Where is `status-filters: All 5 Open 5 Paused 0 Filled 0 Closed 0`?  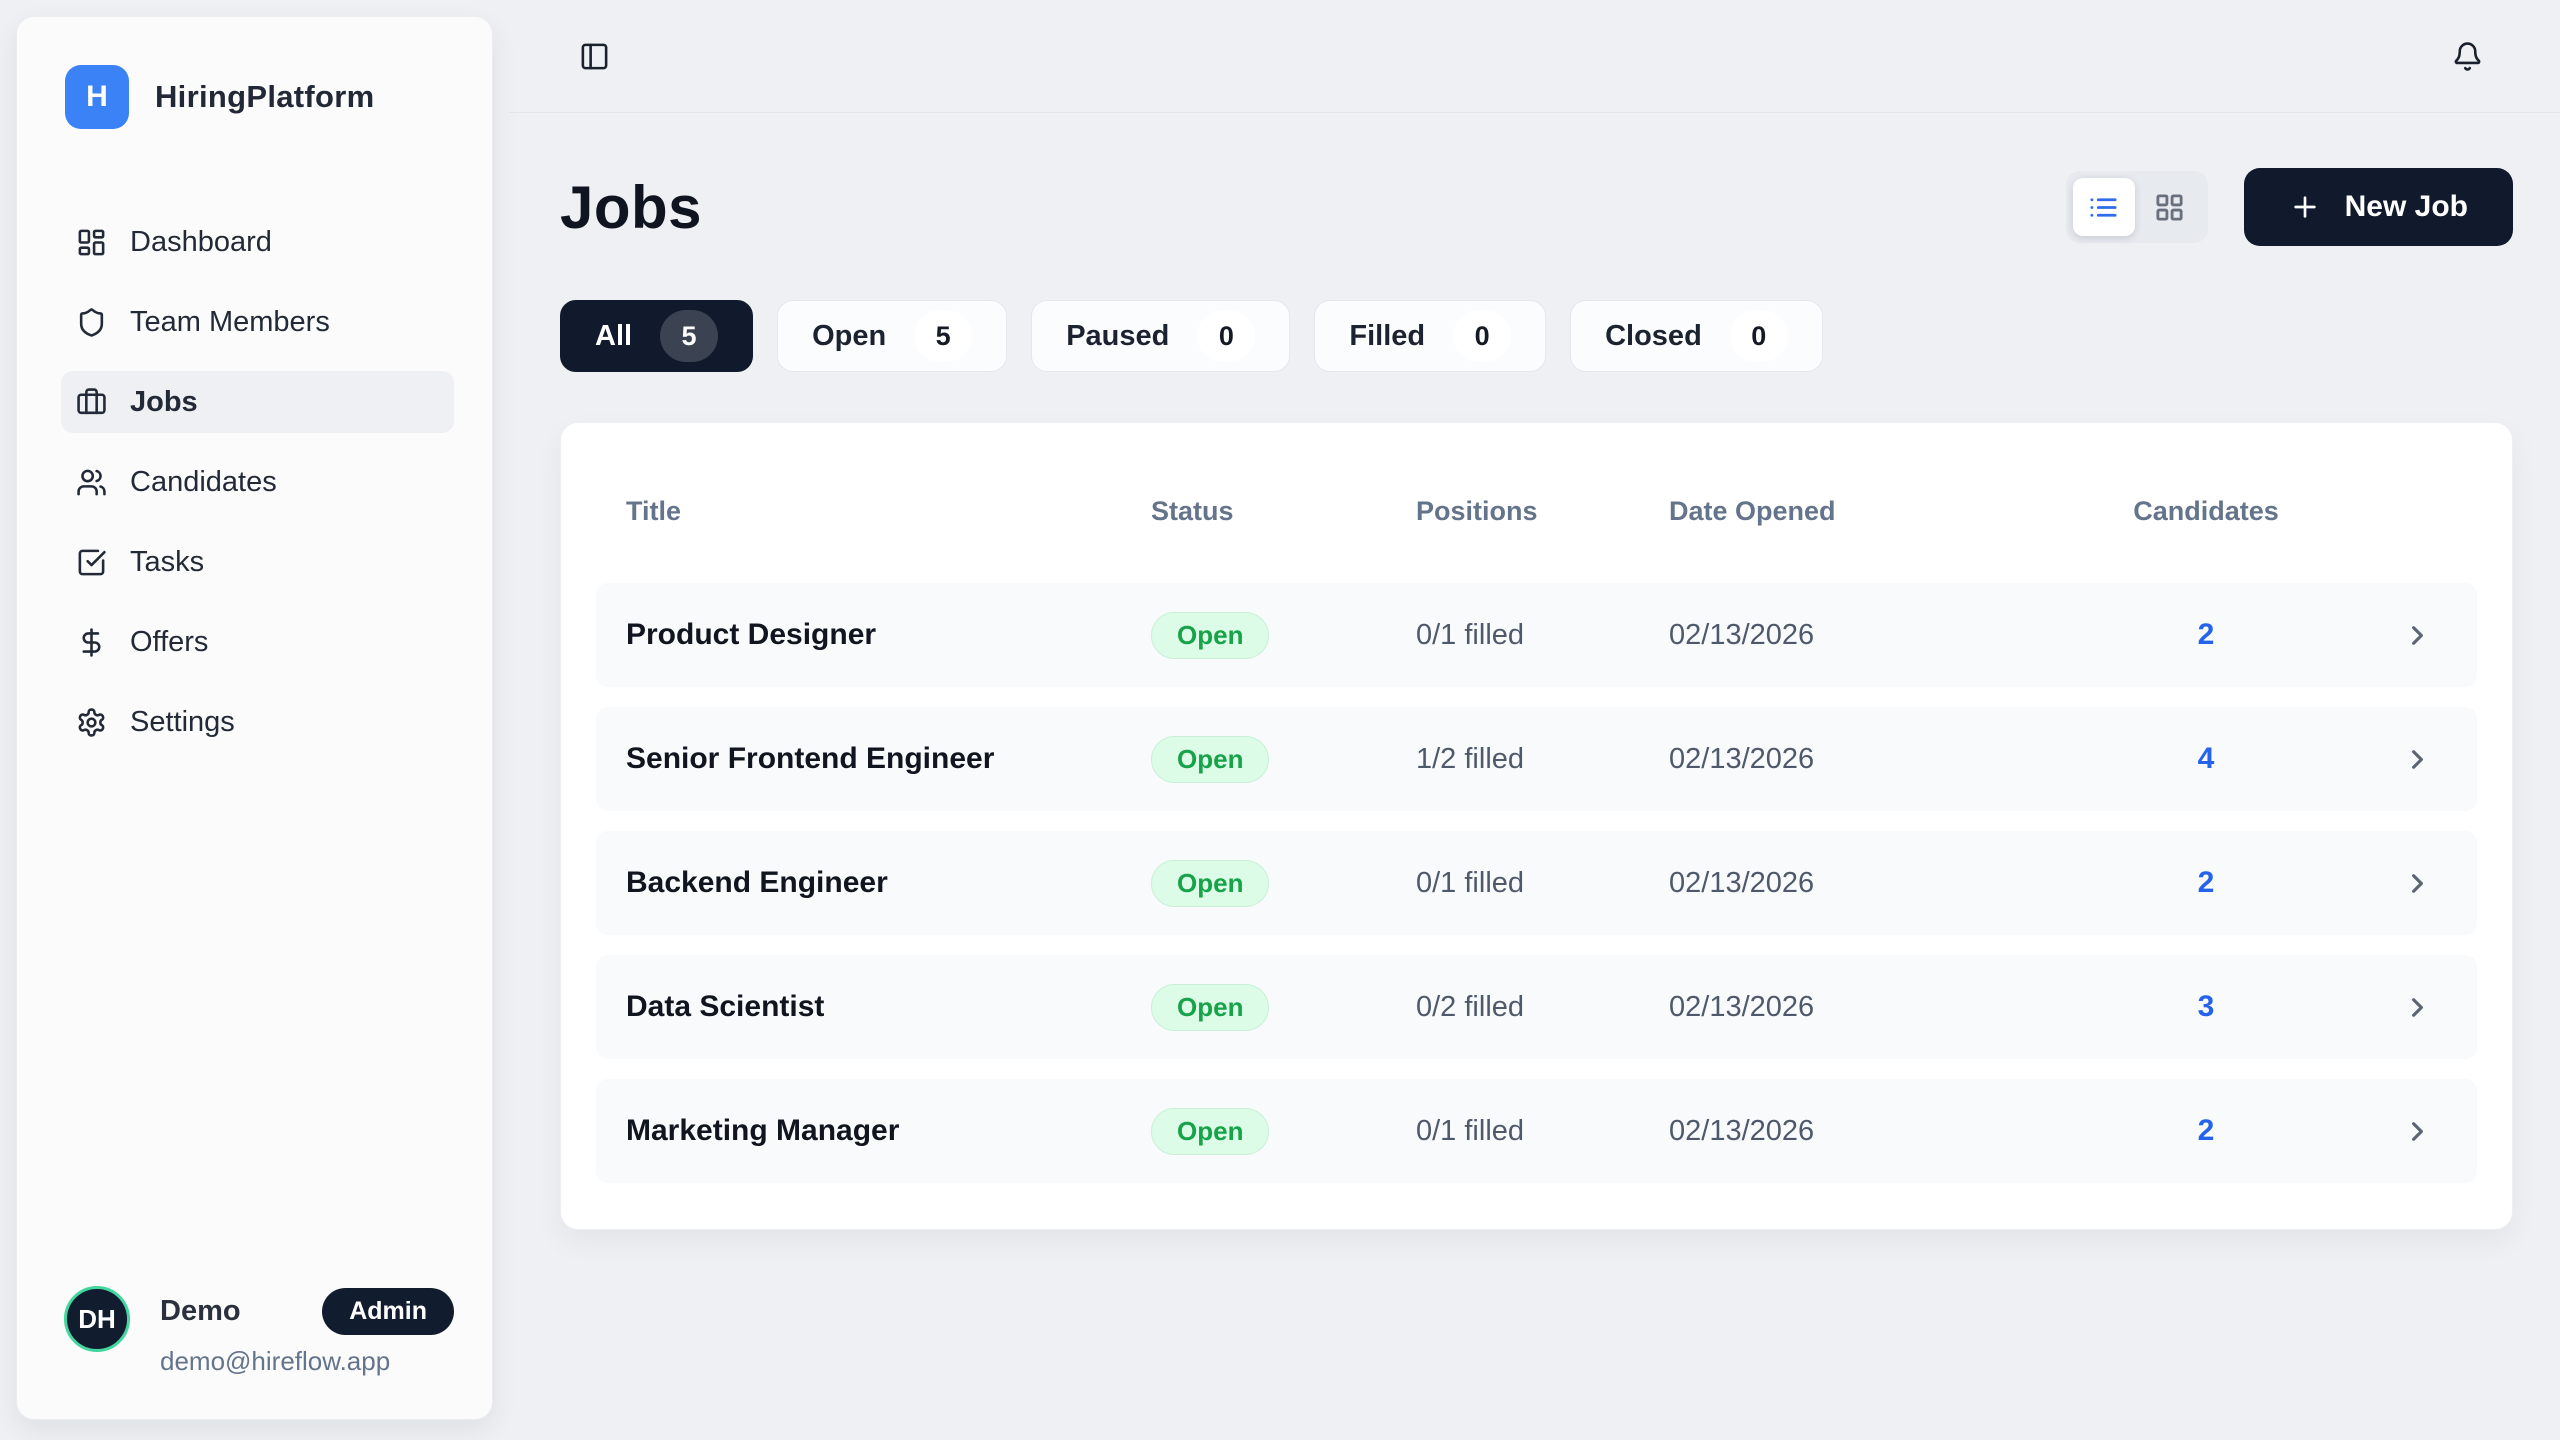
status-filters: All 5 Open 5 Paused 0 Filled 0 Closed 0 is located at coordinates (1536, 336).